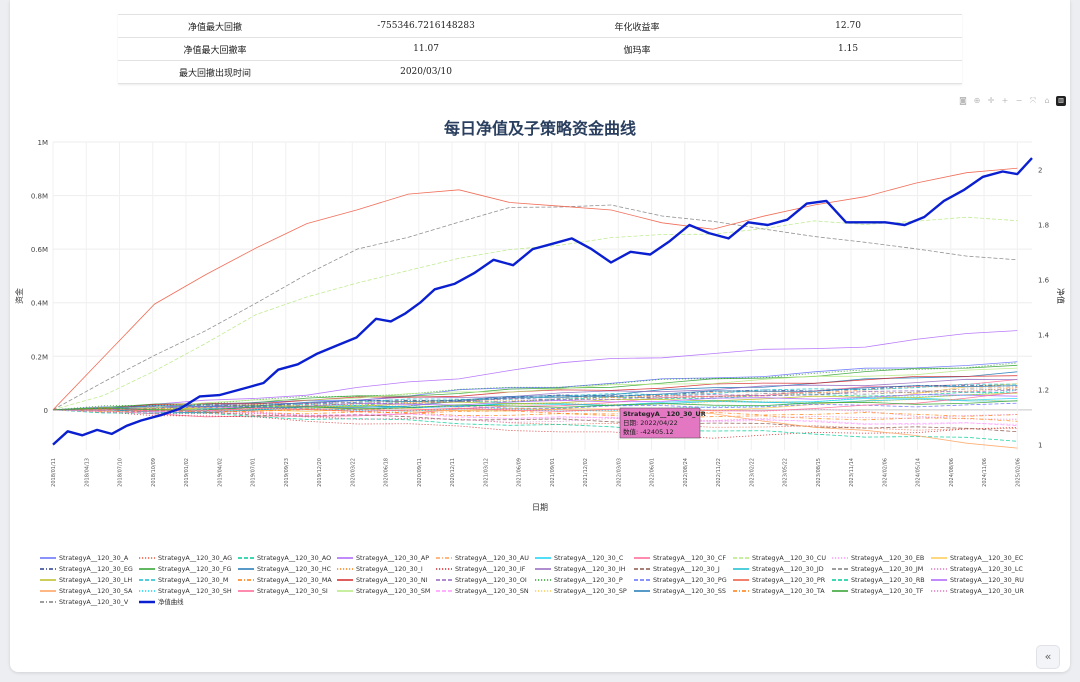  Describe the element at coordinates (788, 590) in the screenshot. I see `legend-label: StrategyA__120_30_TA` at that location.